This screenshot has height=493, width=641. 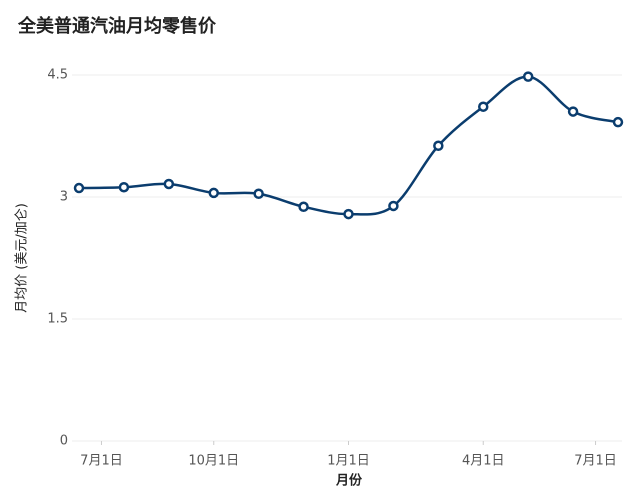 What do you see at coordinates (213, 461) in the screenshot?
I see `x-tick-label: 10月1日` at bounding box center [213, 461].